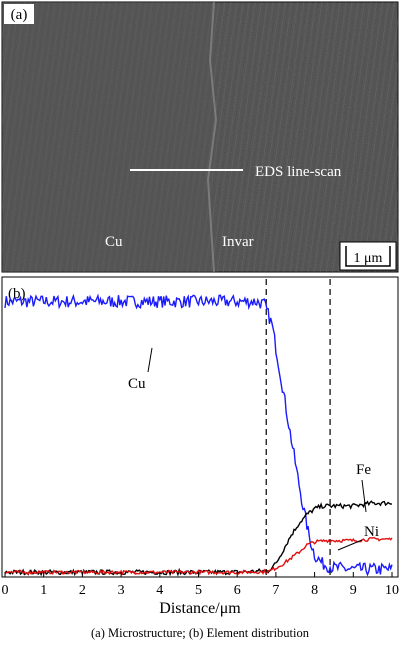 This screenshot has width=400, height=645. Describe the element at coordinates (198, 590) in the screenshot. I see `x-tick-label: 5` at that location.